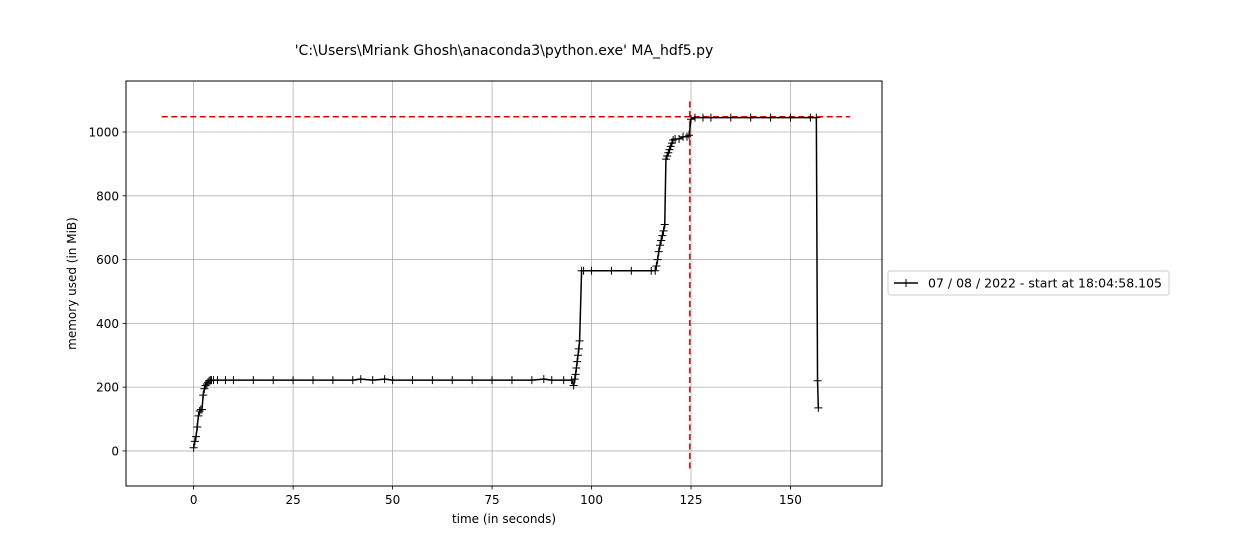  What do you see at coordinates (107, 388) in the screenshot?
I see `y-tick-label: 200` at bounding box center [107, 388].